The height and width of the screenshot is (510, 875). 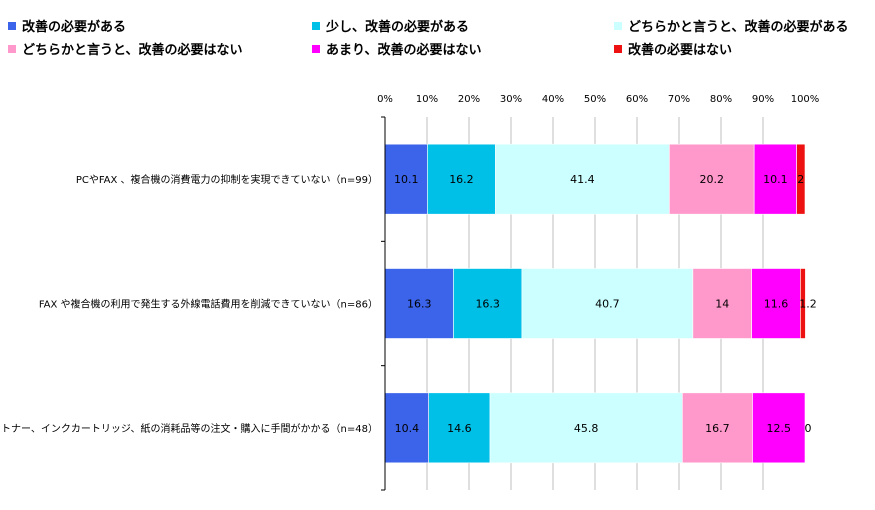 I want to click on value-label-3-5: 12.5, so click(x=779, y=428).